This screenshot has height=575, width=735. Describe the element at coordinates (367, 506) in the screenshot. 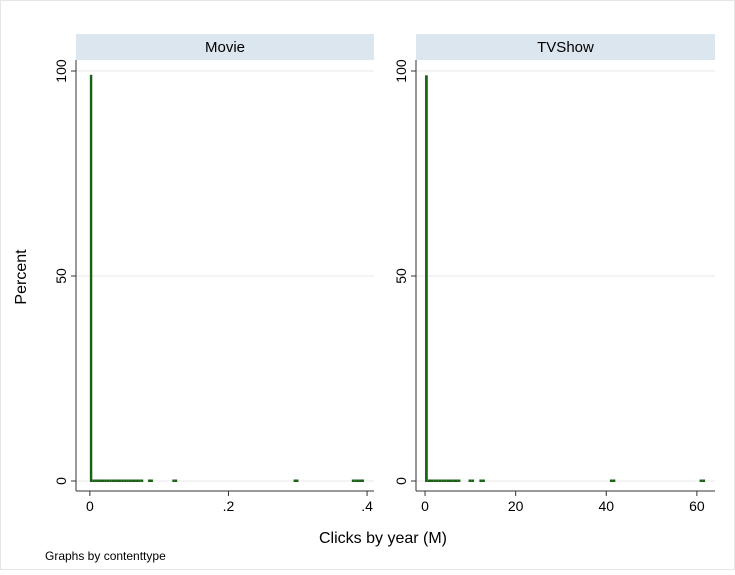

I see `x-tick-label: .4` at that location.